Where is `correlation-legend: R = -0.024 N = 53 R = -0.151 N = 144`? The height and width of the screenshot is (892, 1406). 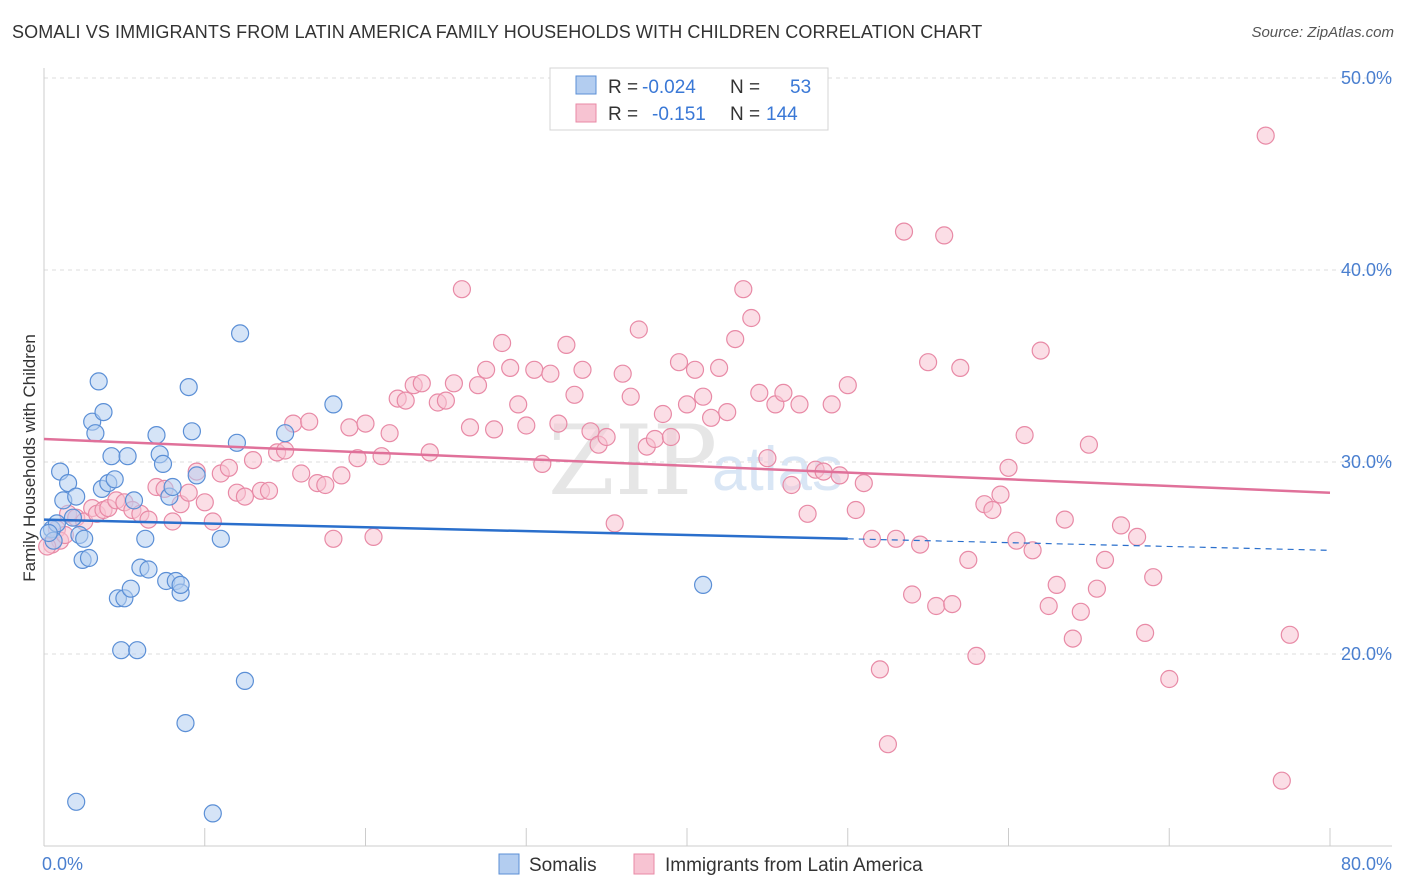 correlation-legend: R = -0.024 N = 53 R = -0.151 N = 144 is located at coordinates (689, 99).